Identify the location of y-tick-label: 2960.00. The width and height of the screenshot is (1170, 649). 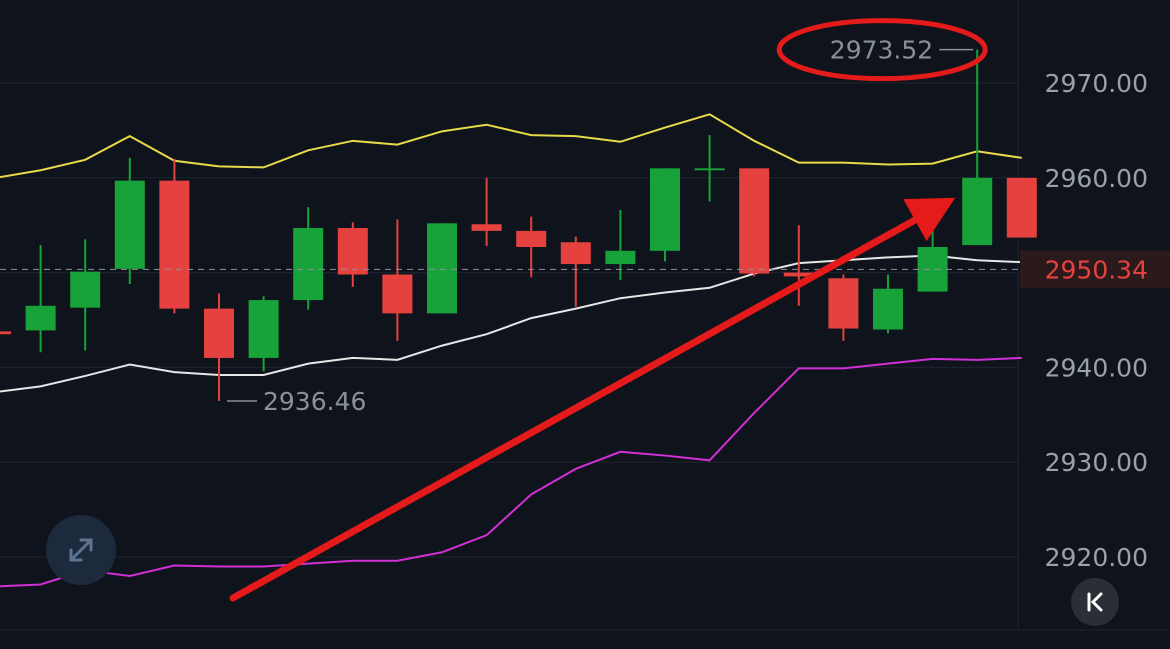
(1096, 178).